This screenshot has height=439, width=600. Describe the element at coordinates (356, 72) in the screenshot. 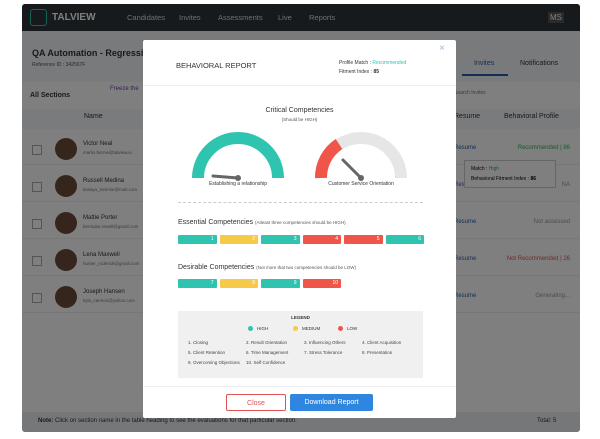

I see `label: Fitment Index :` at that location.